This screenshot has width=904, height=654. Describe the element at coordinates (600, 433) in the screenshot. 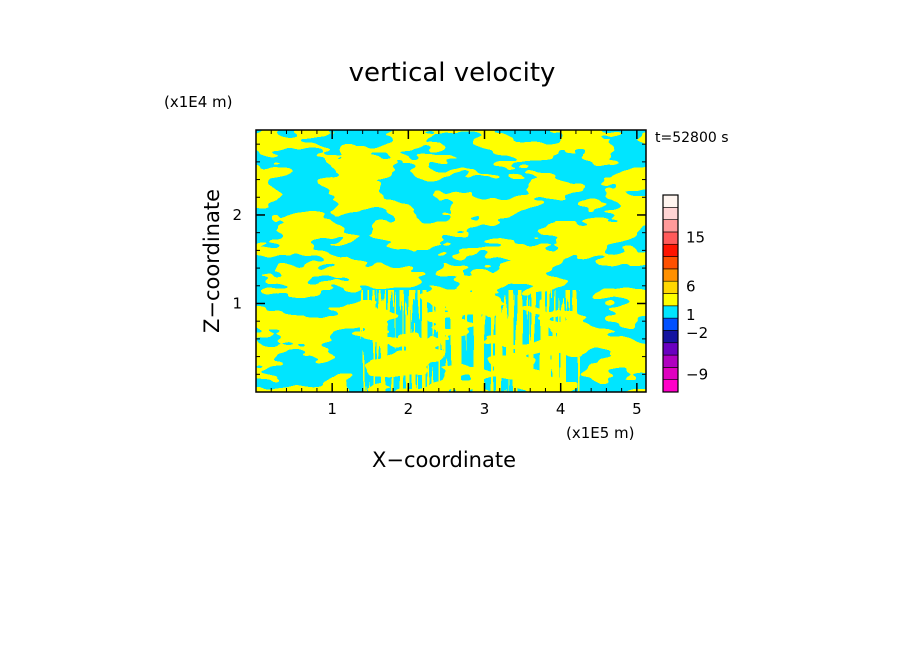

I see `x-axis-scale-label: (x1E5 m)` at that location.